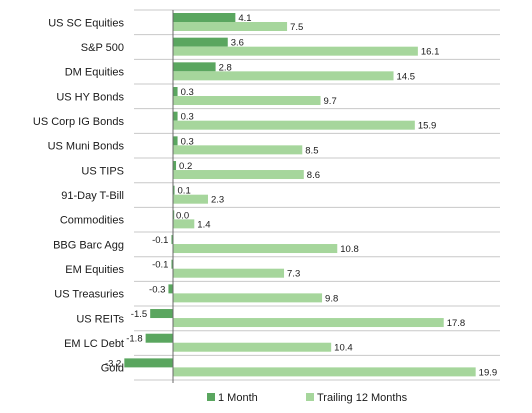  I want to click on legend-label-1-month: 1 Month, so click(238, 398).